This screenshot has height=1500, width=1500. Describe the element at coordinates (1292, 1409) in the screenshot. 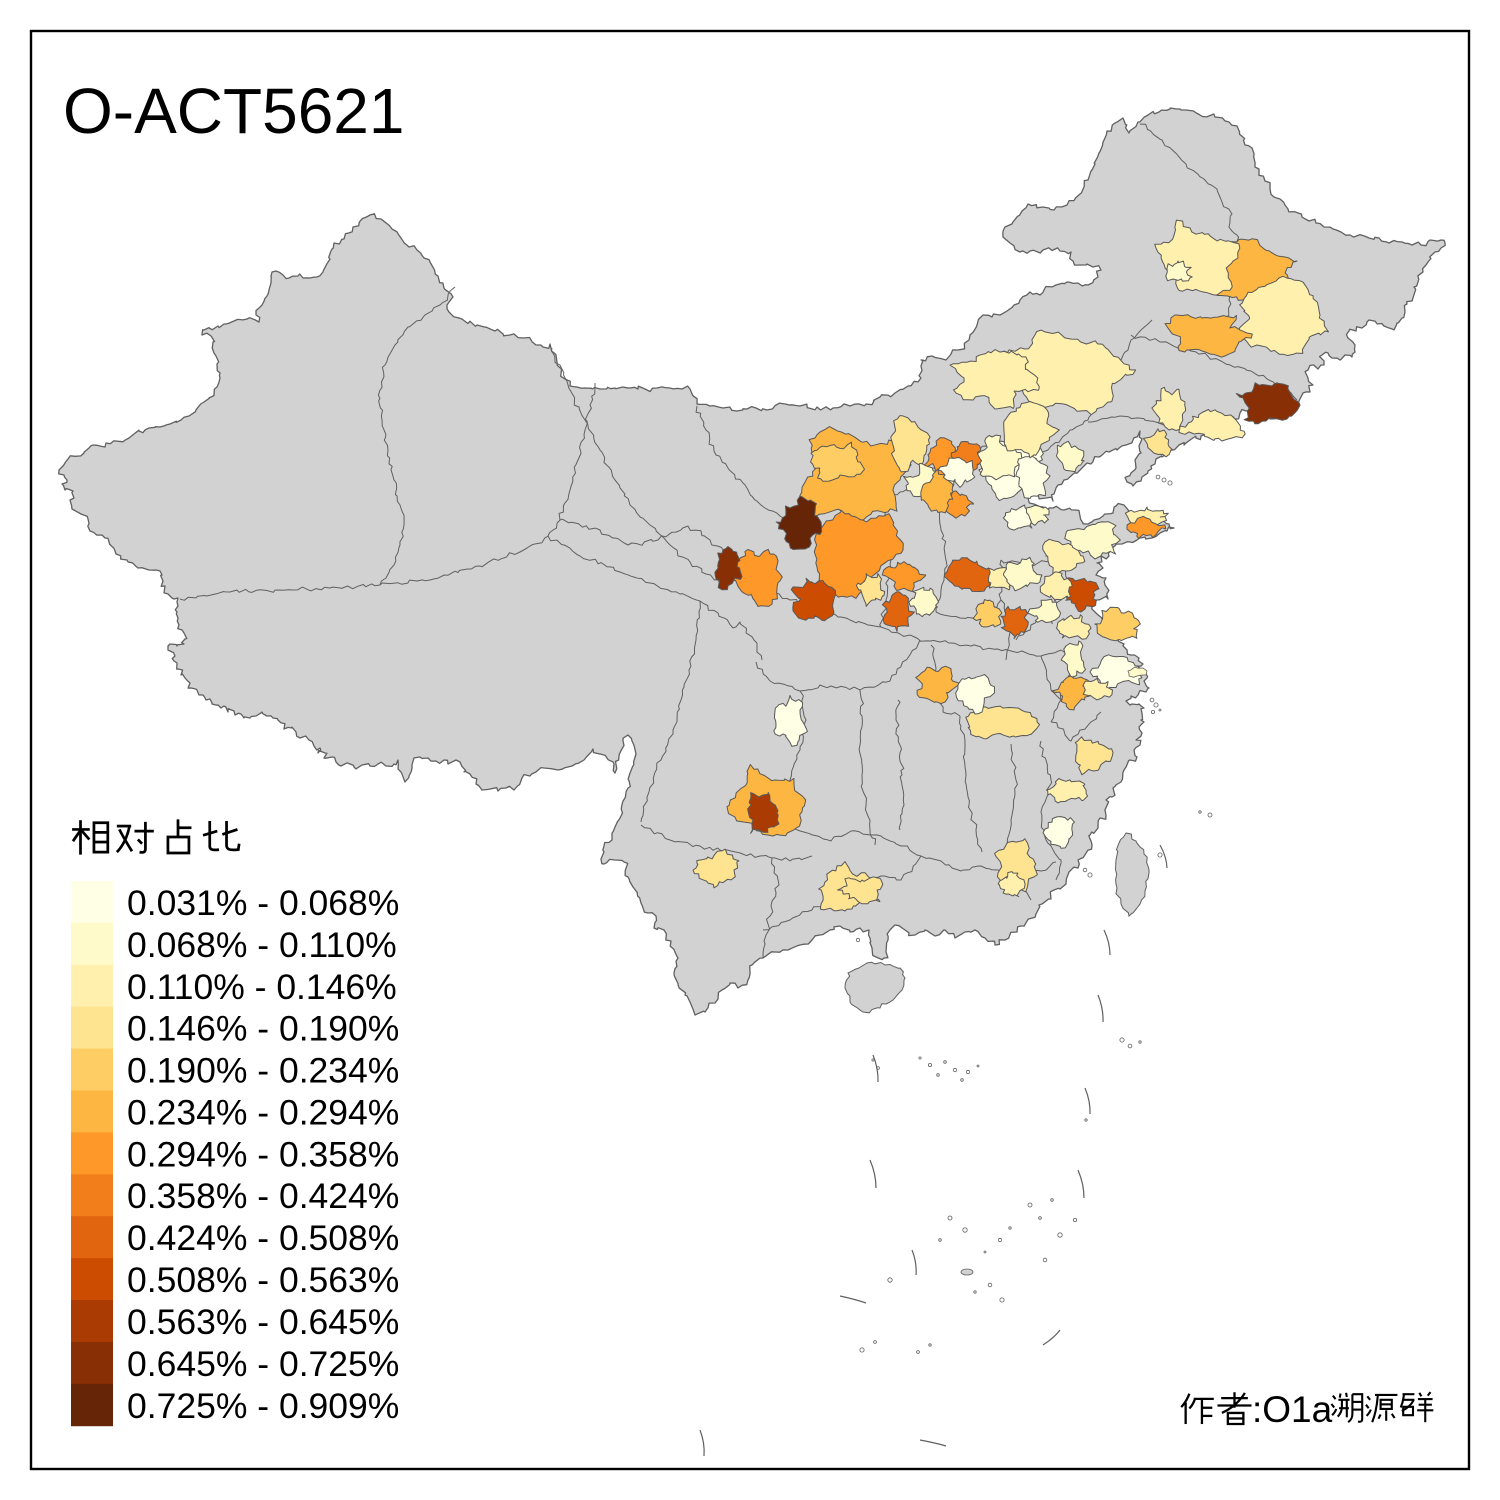

I see `svg-text: :O1a` at that location.